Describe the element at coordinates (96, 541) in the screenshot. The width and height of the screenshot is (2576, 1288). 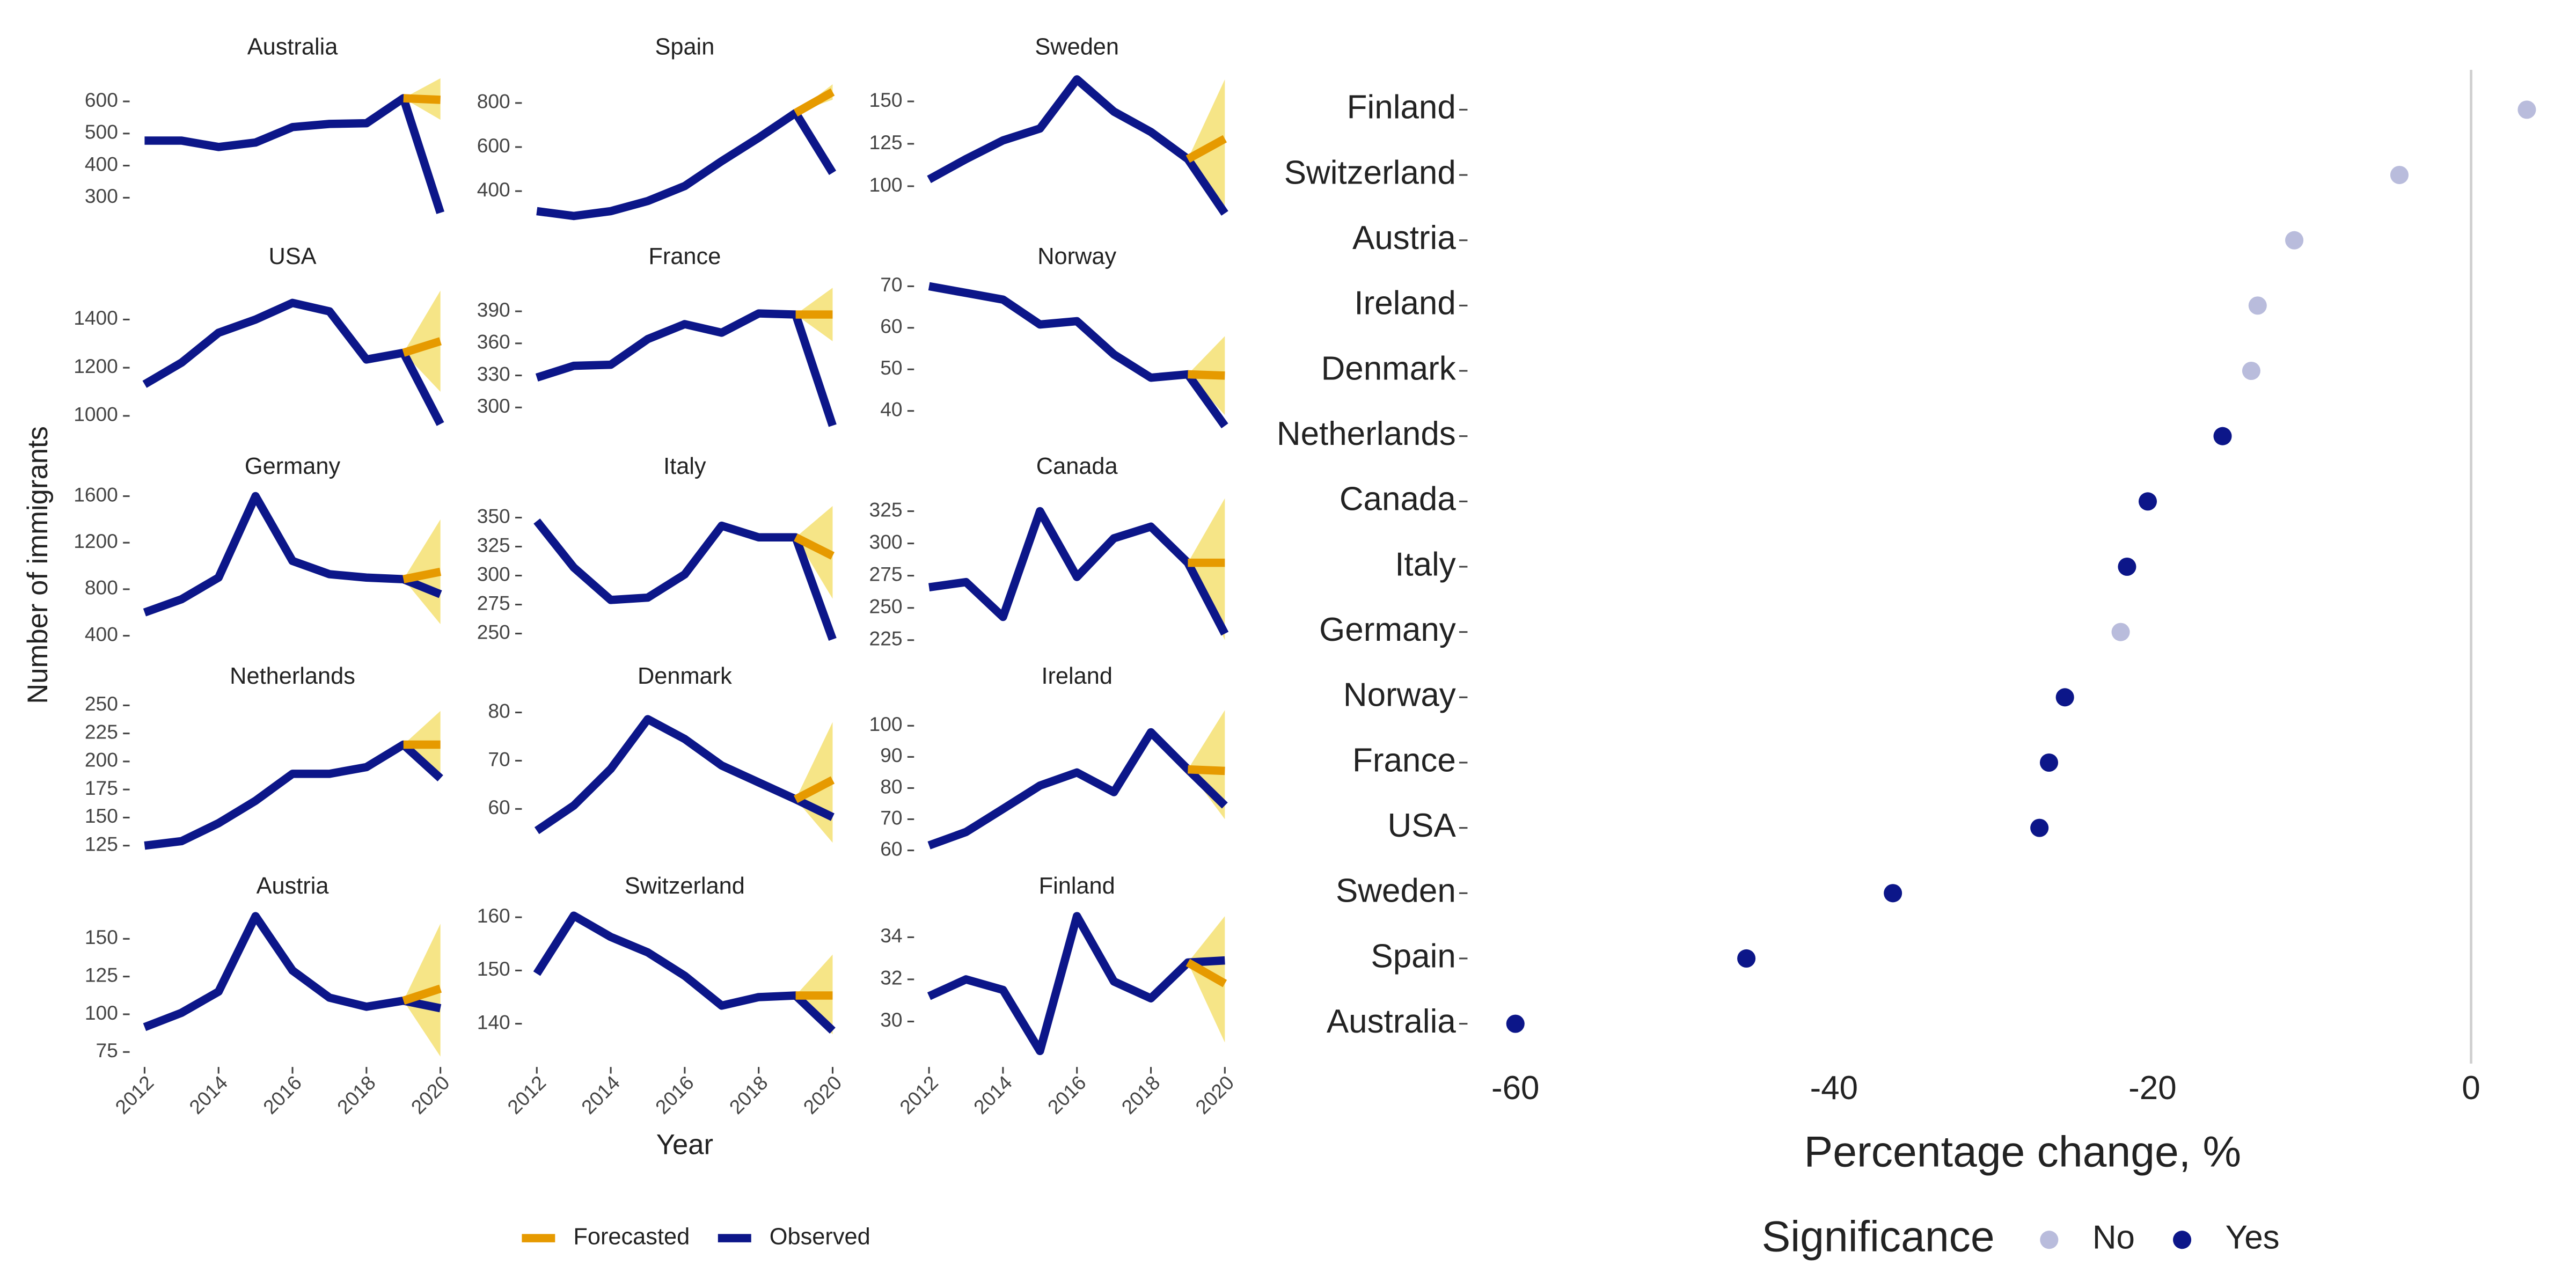
I see `y-tick-label: 1200` at that location.